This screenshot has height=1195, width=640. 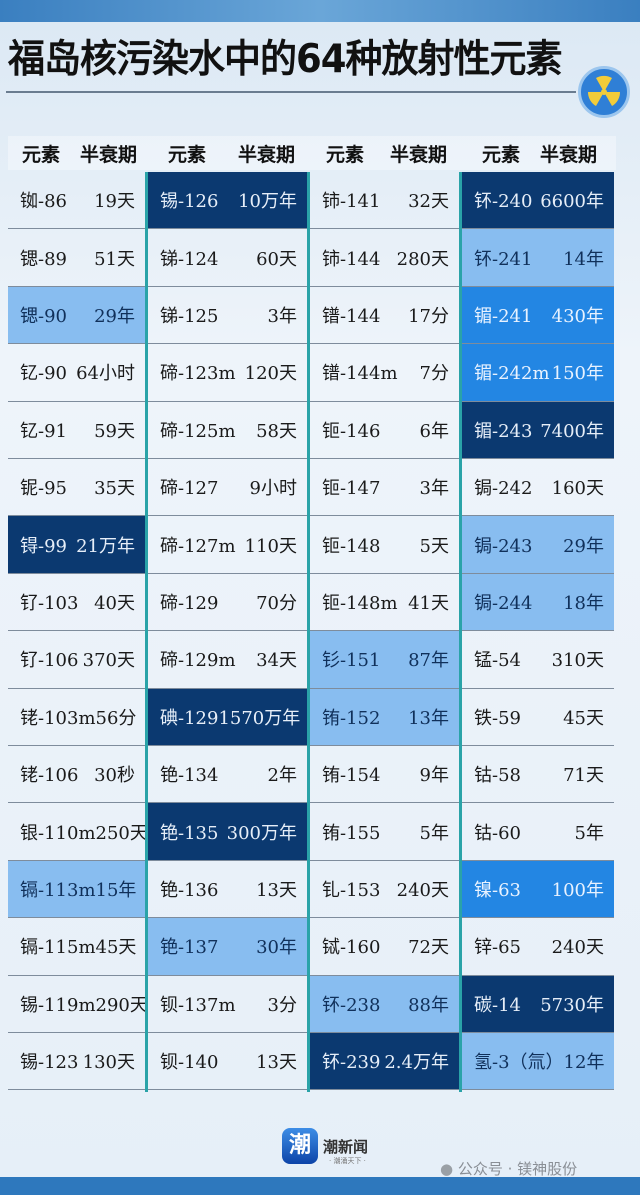 I want to click on element-name: 钡-140, so click(x=189, y=1063).